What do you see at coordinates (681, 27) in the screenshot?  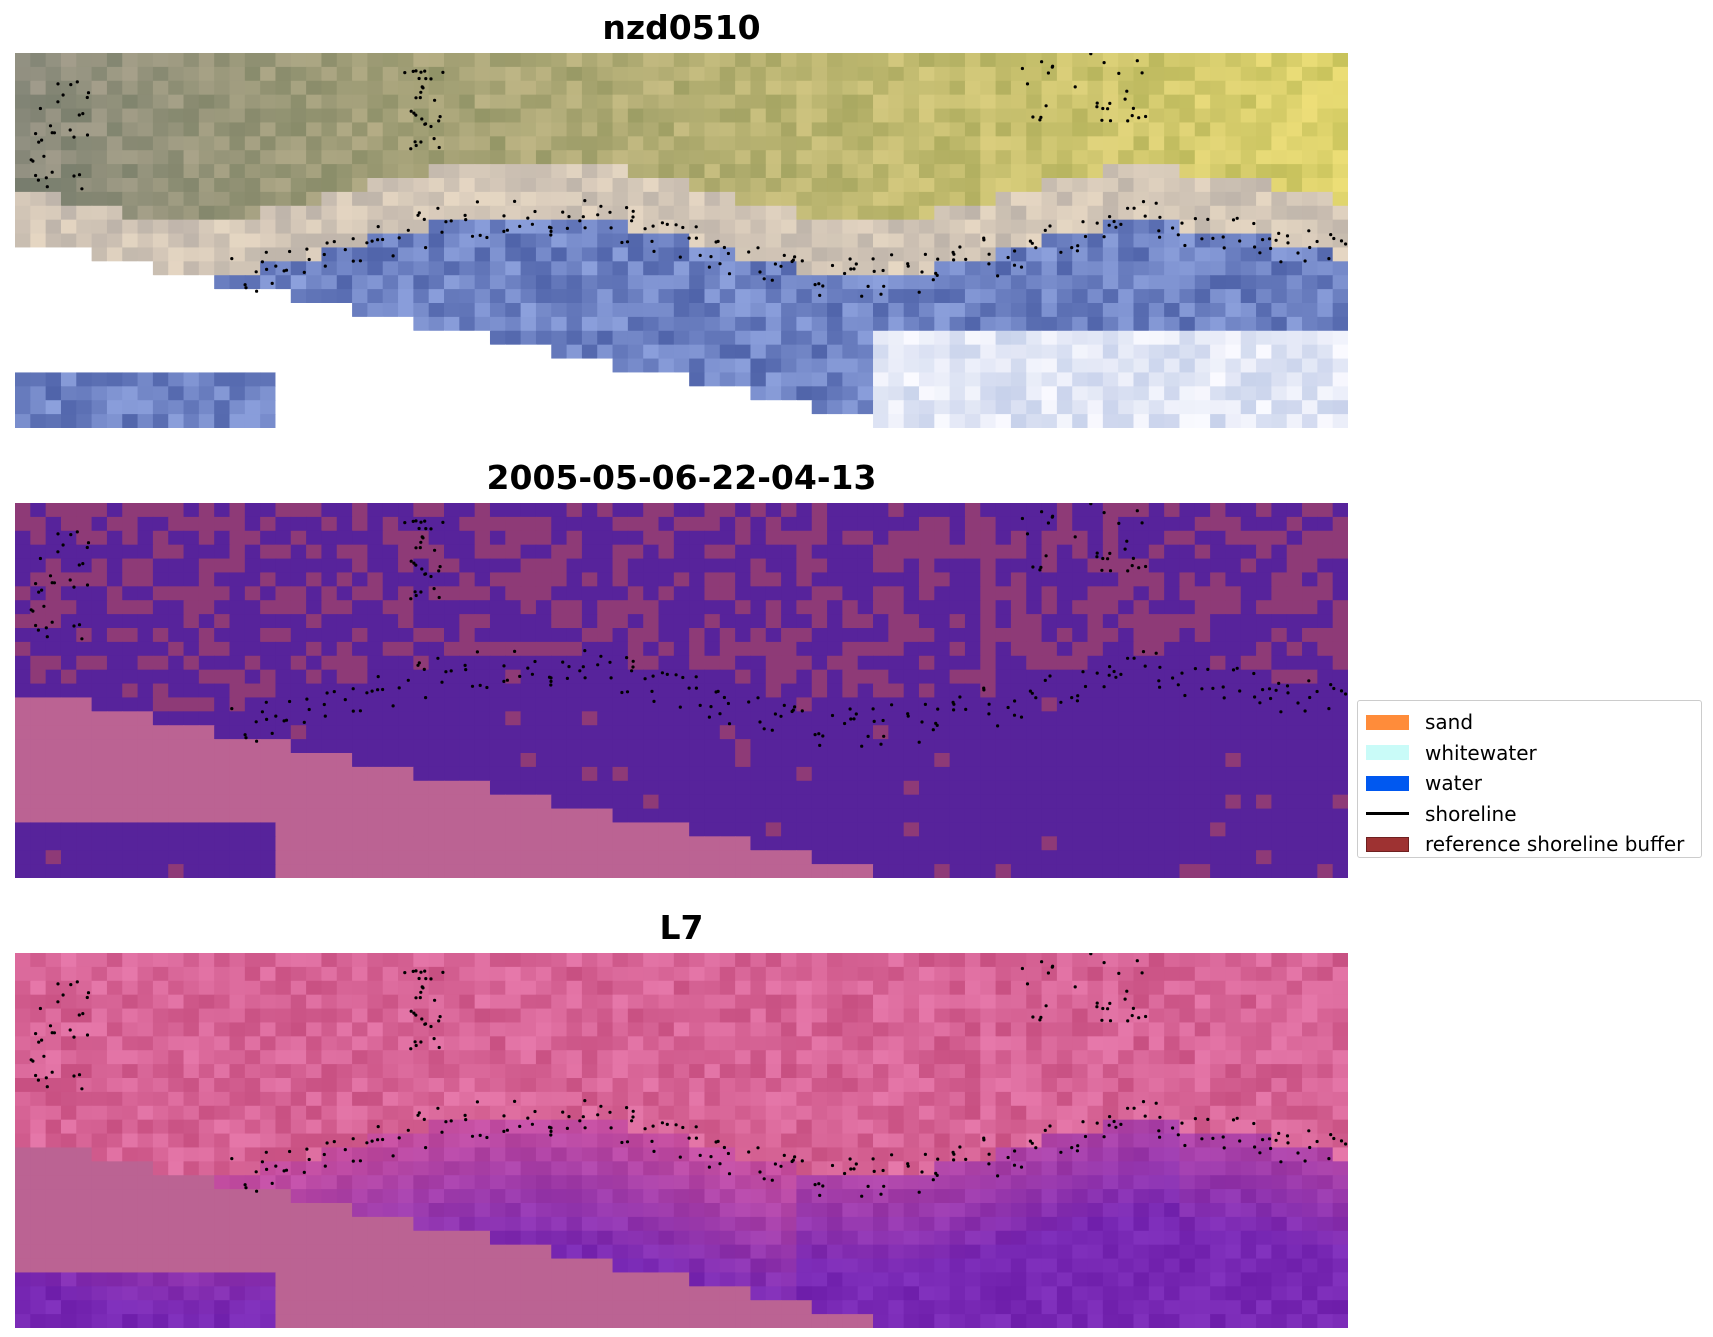 I see `panel-title-rgb: nzd0510` at bounding box center [681, 27].